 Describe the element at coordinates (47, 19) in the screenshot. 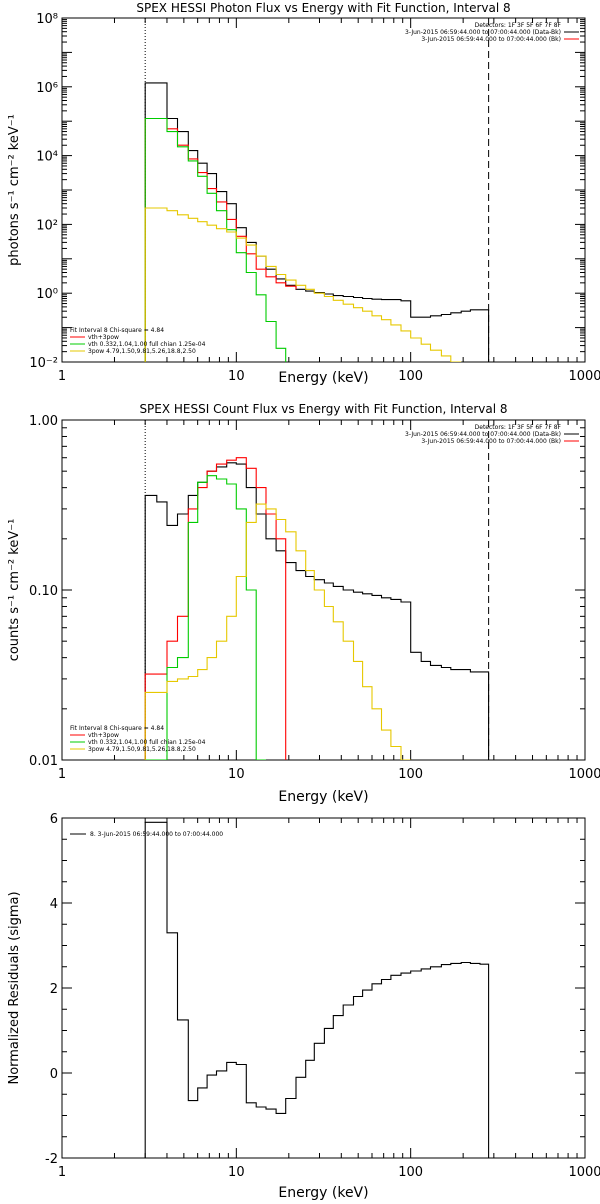

I see `y-tick-label: 10⁸` at that location.